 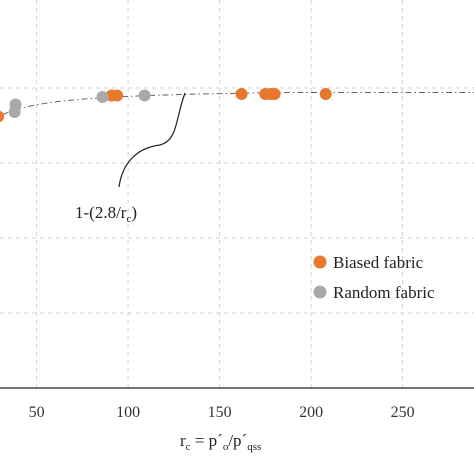 I want to click on x-tick-label: 100, so click(x=128, y=412).